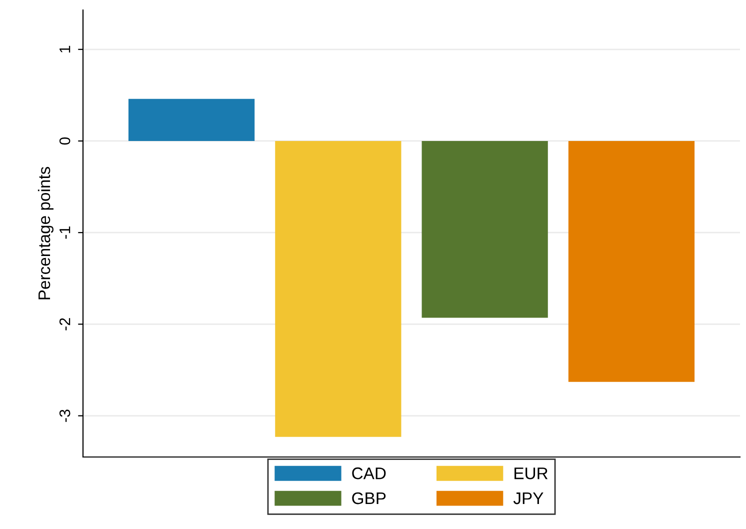 Image resolution: width=746 pixels, height=529 pixels. Describe the element at coordinates (531, 474) in the screenshot. I see `legend-label: EUR` at that location.